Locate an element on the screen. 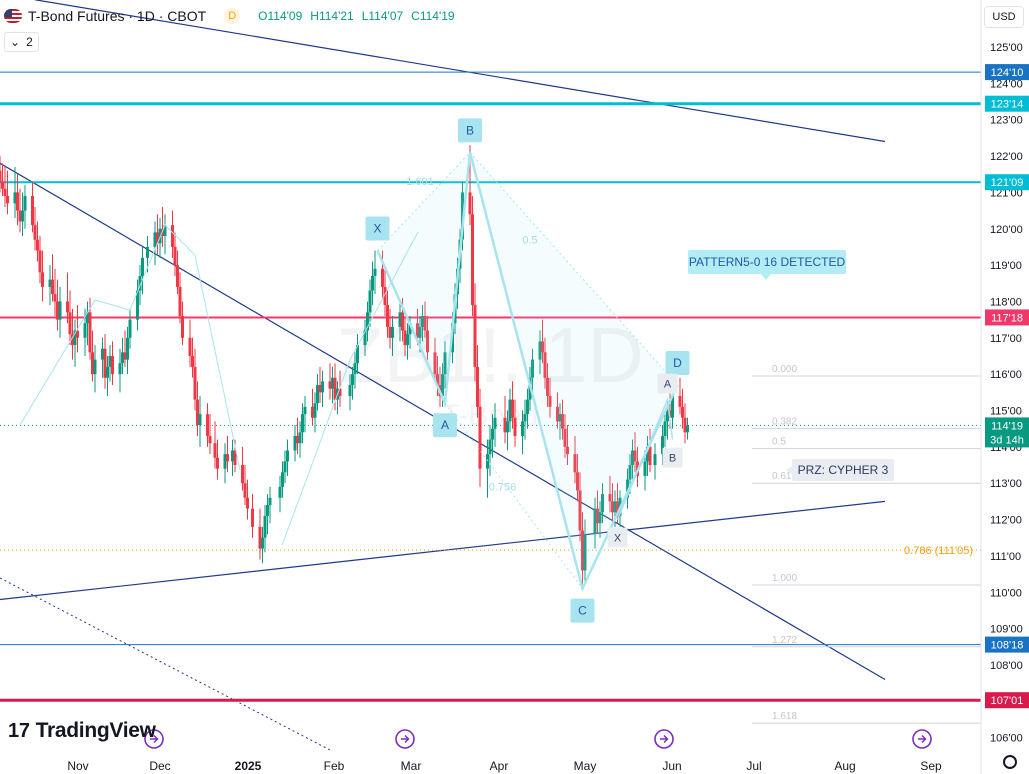  detected-pointer is located at coordinates (766, 277).